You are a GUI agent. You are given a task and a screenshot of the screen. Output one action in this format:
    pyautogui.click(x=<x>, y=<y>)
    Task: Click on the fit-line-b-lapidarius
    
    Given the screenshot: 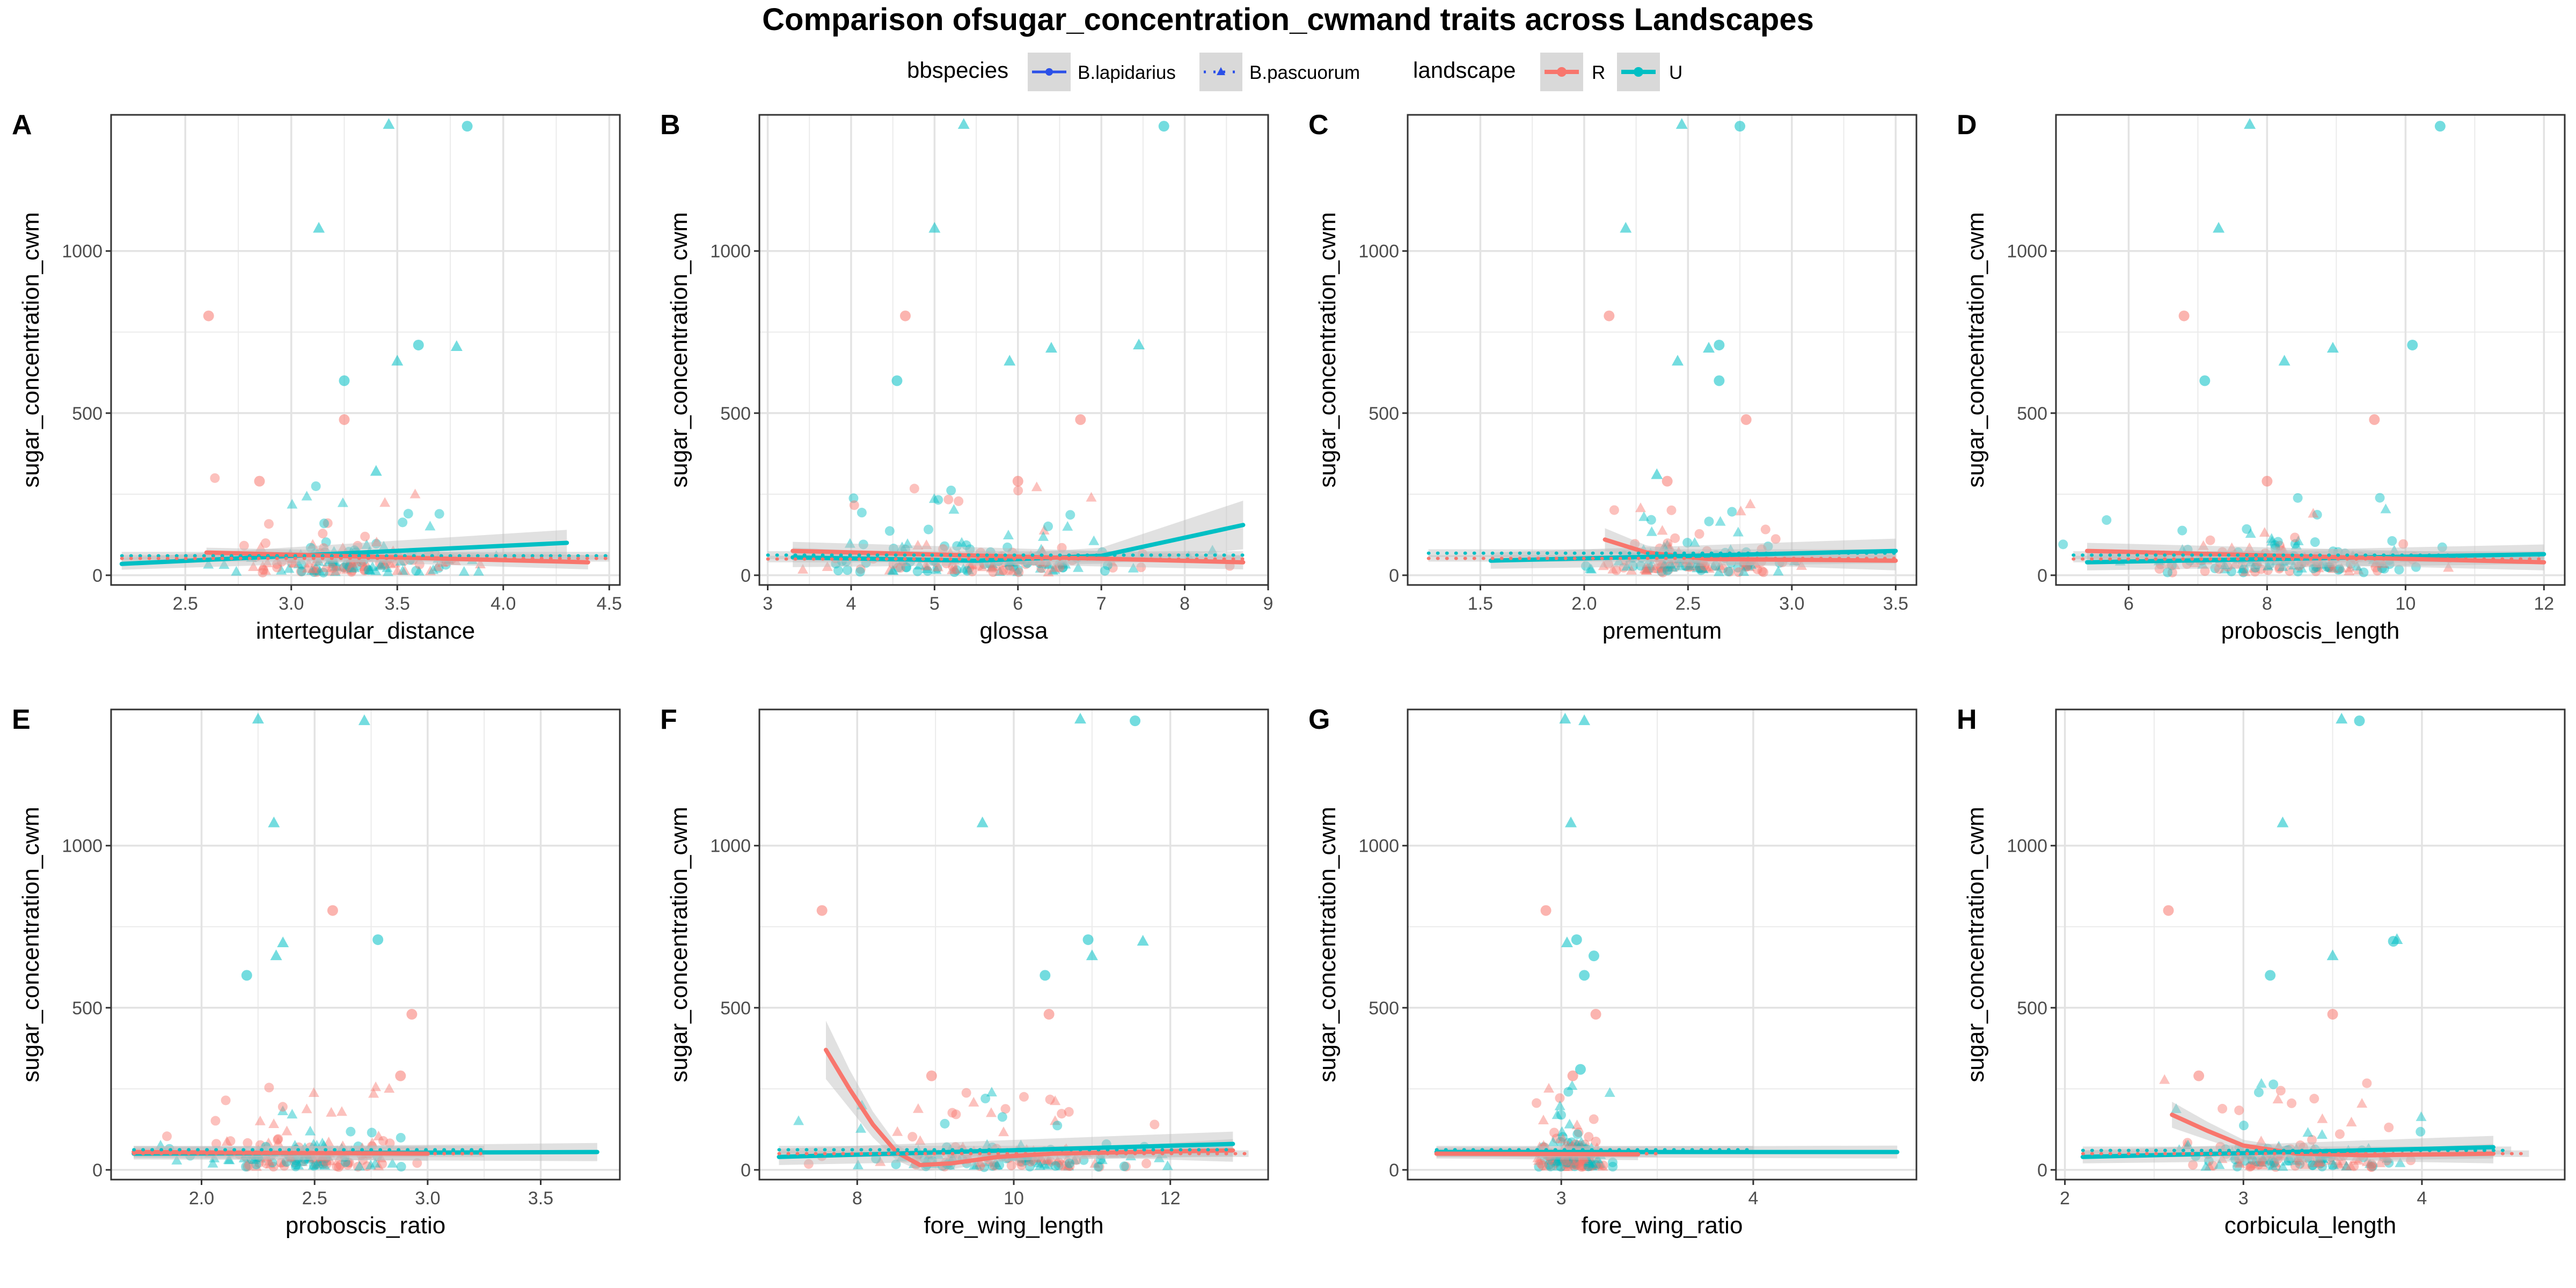 What is the action you would take?
    pyautogui.click(x=2333, y=1135)
    